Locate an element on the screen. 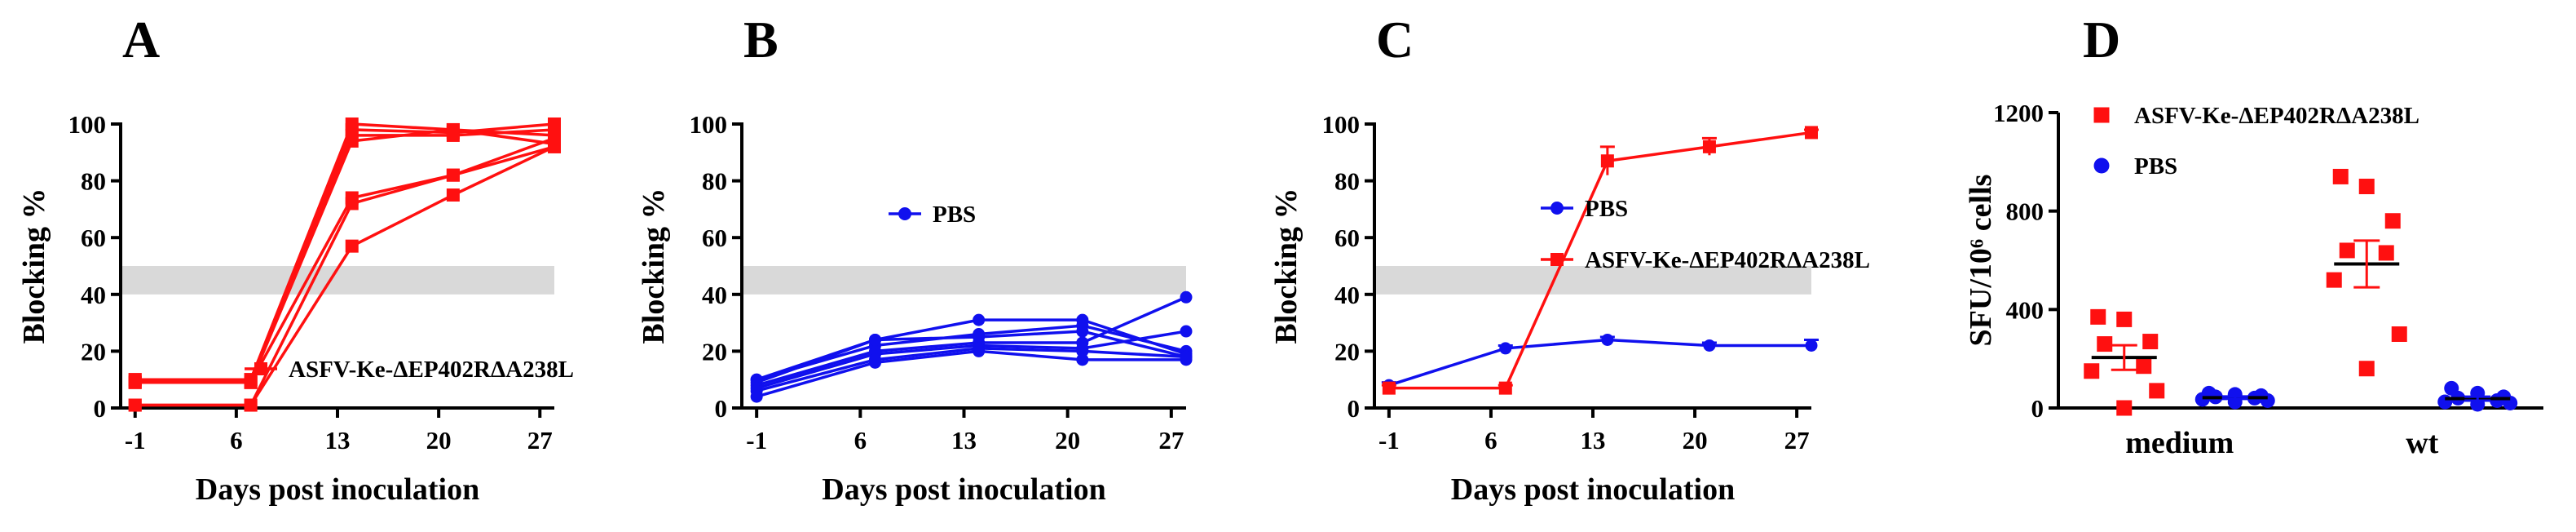 The width and height of the screenshot is (2576, 532). x-tick-label: 6 is located at coordinates (236, 440).